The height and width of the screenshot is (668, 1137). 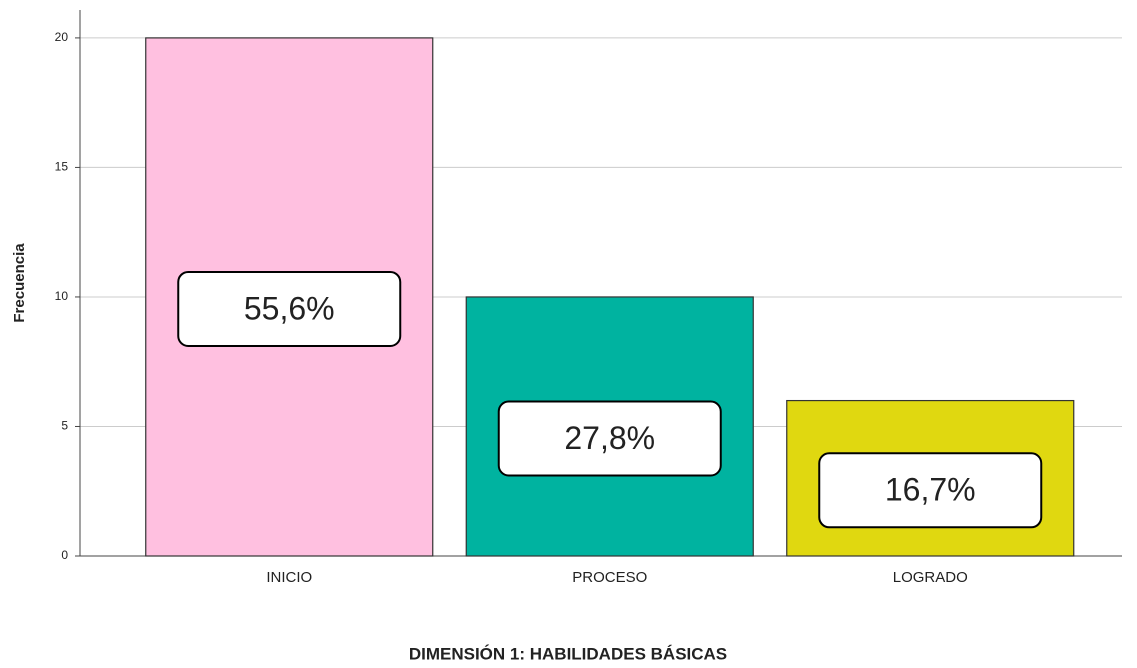 What do you see at coordinates (64, 426) in the screenshot?
I see `y-tick-label: 5` at bounding box center [64, 426].